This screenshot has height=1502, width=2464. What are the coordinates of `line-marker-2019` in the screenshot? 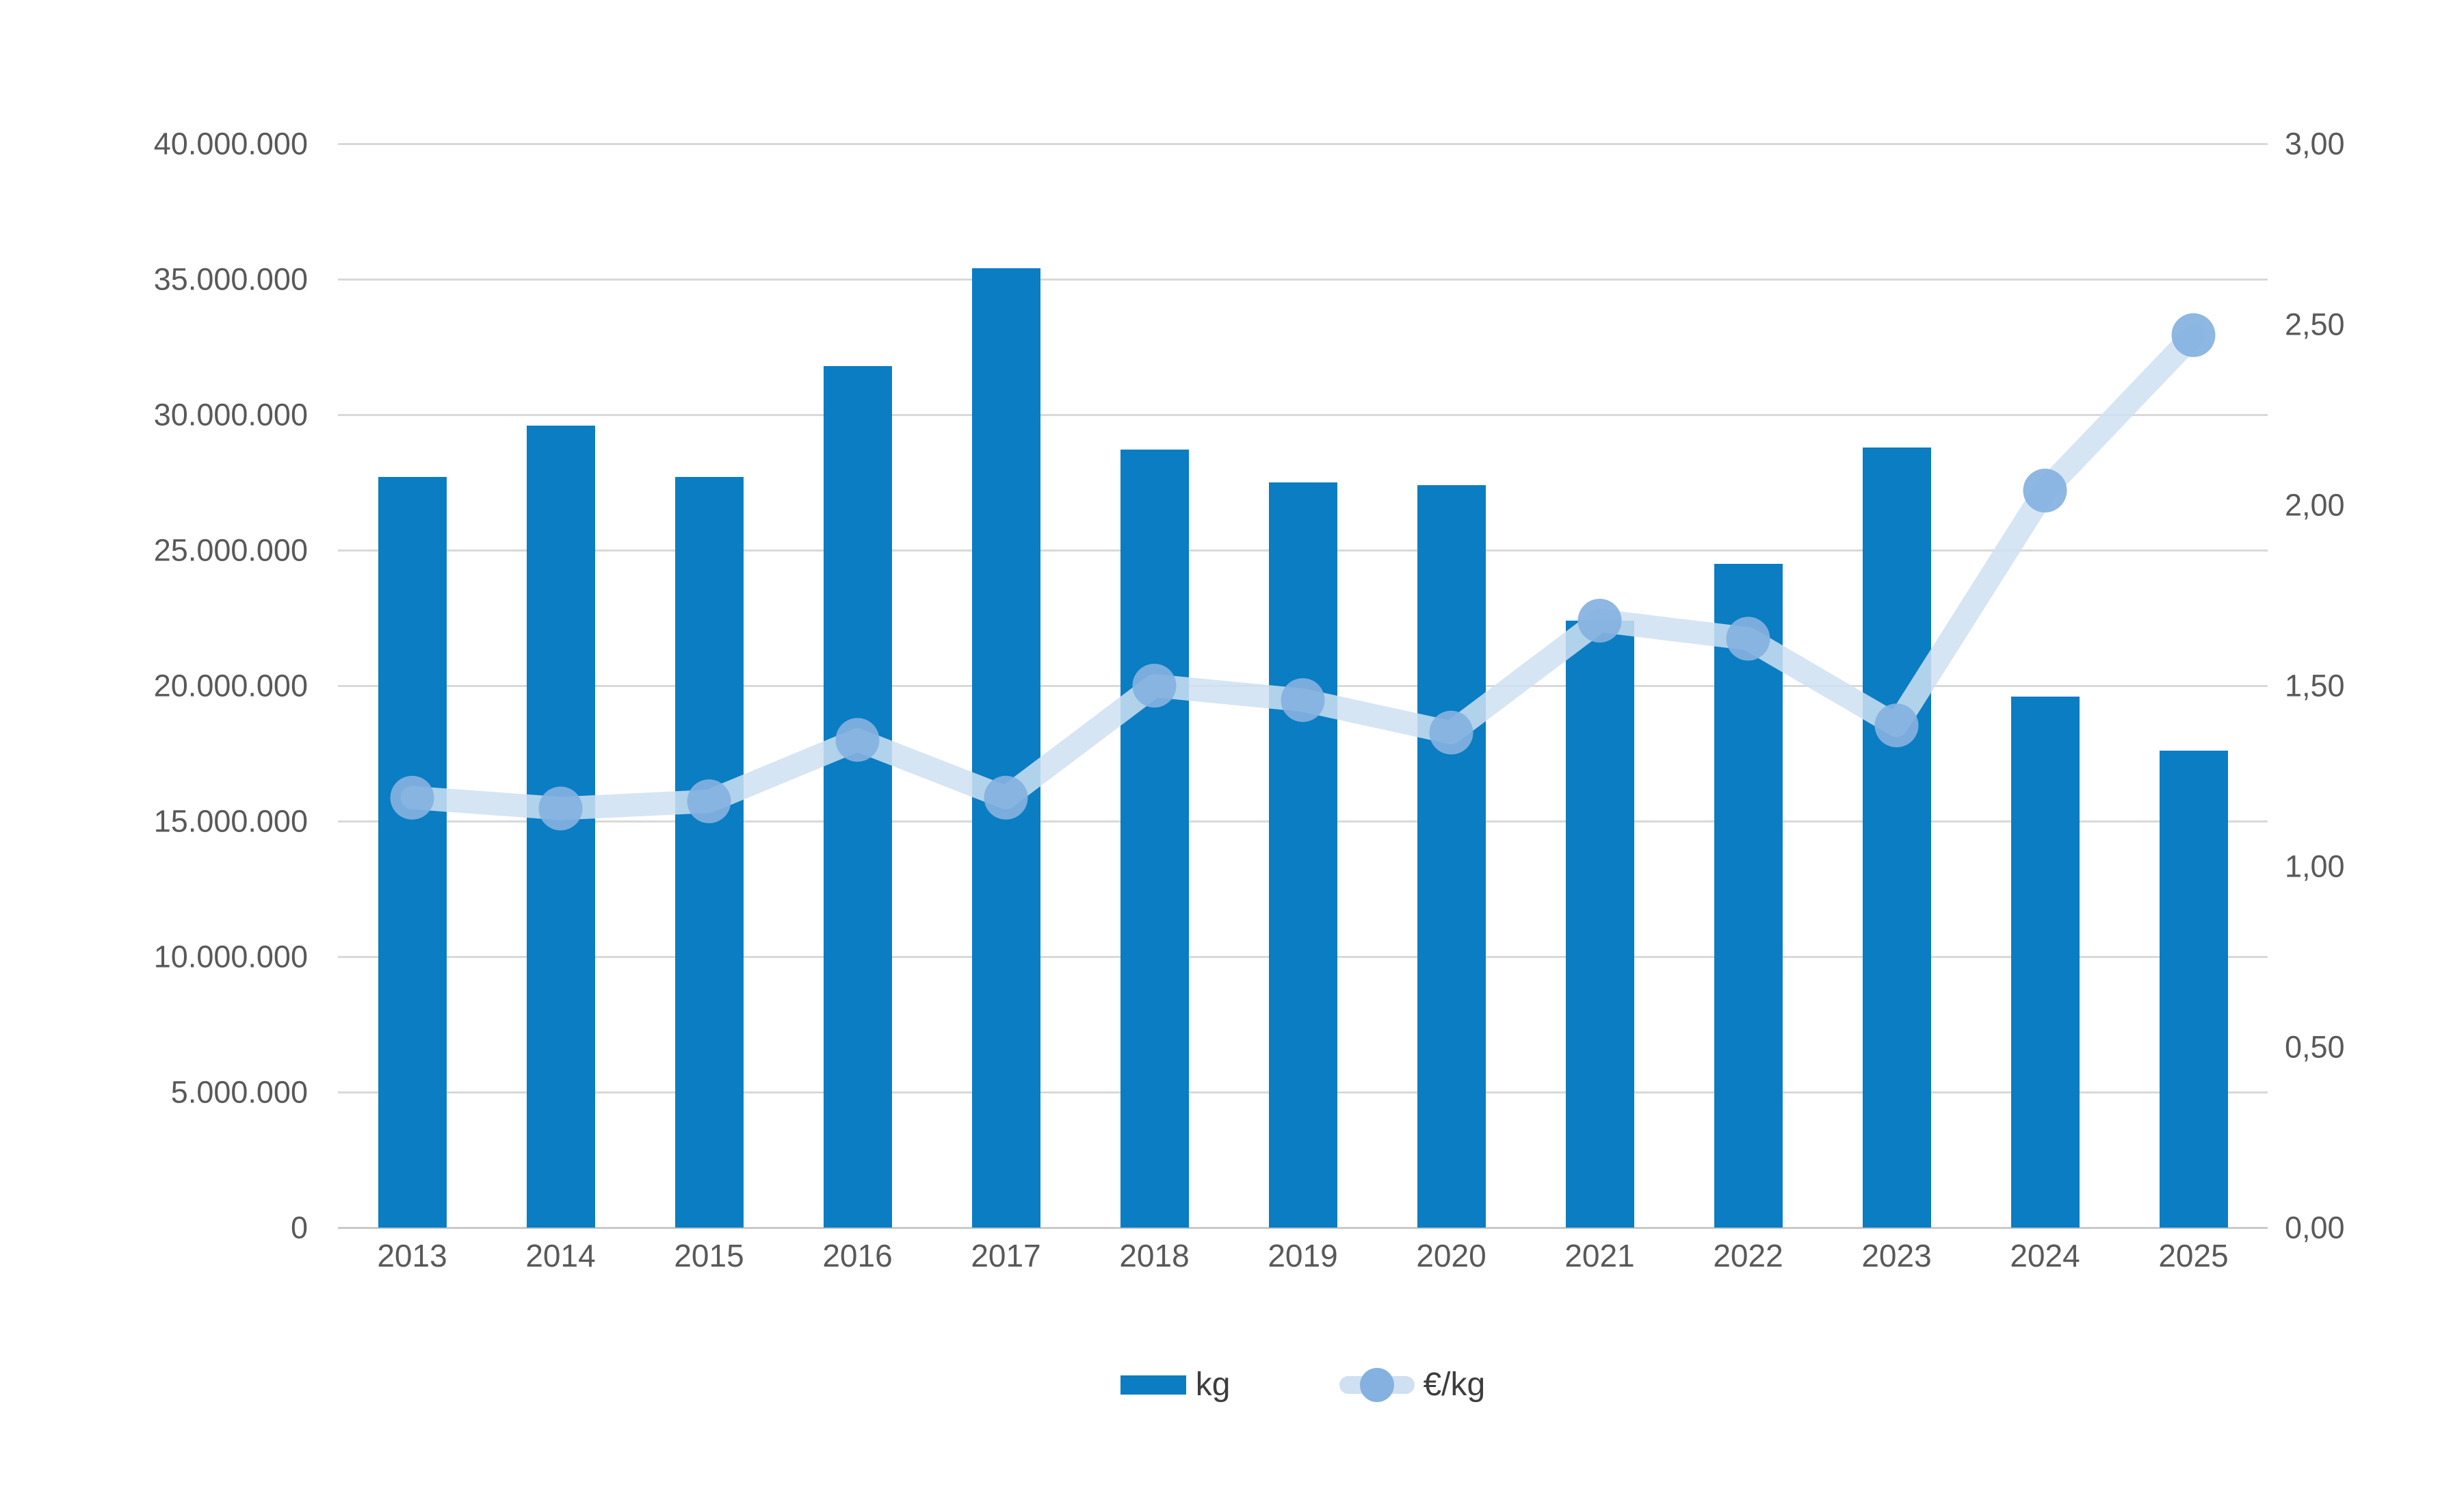 It's located at (1303, 700).